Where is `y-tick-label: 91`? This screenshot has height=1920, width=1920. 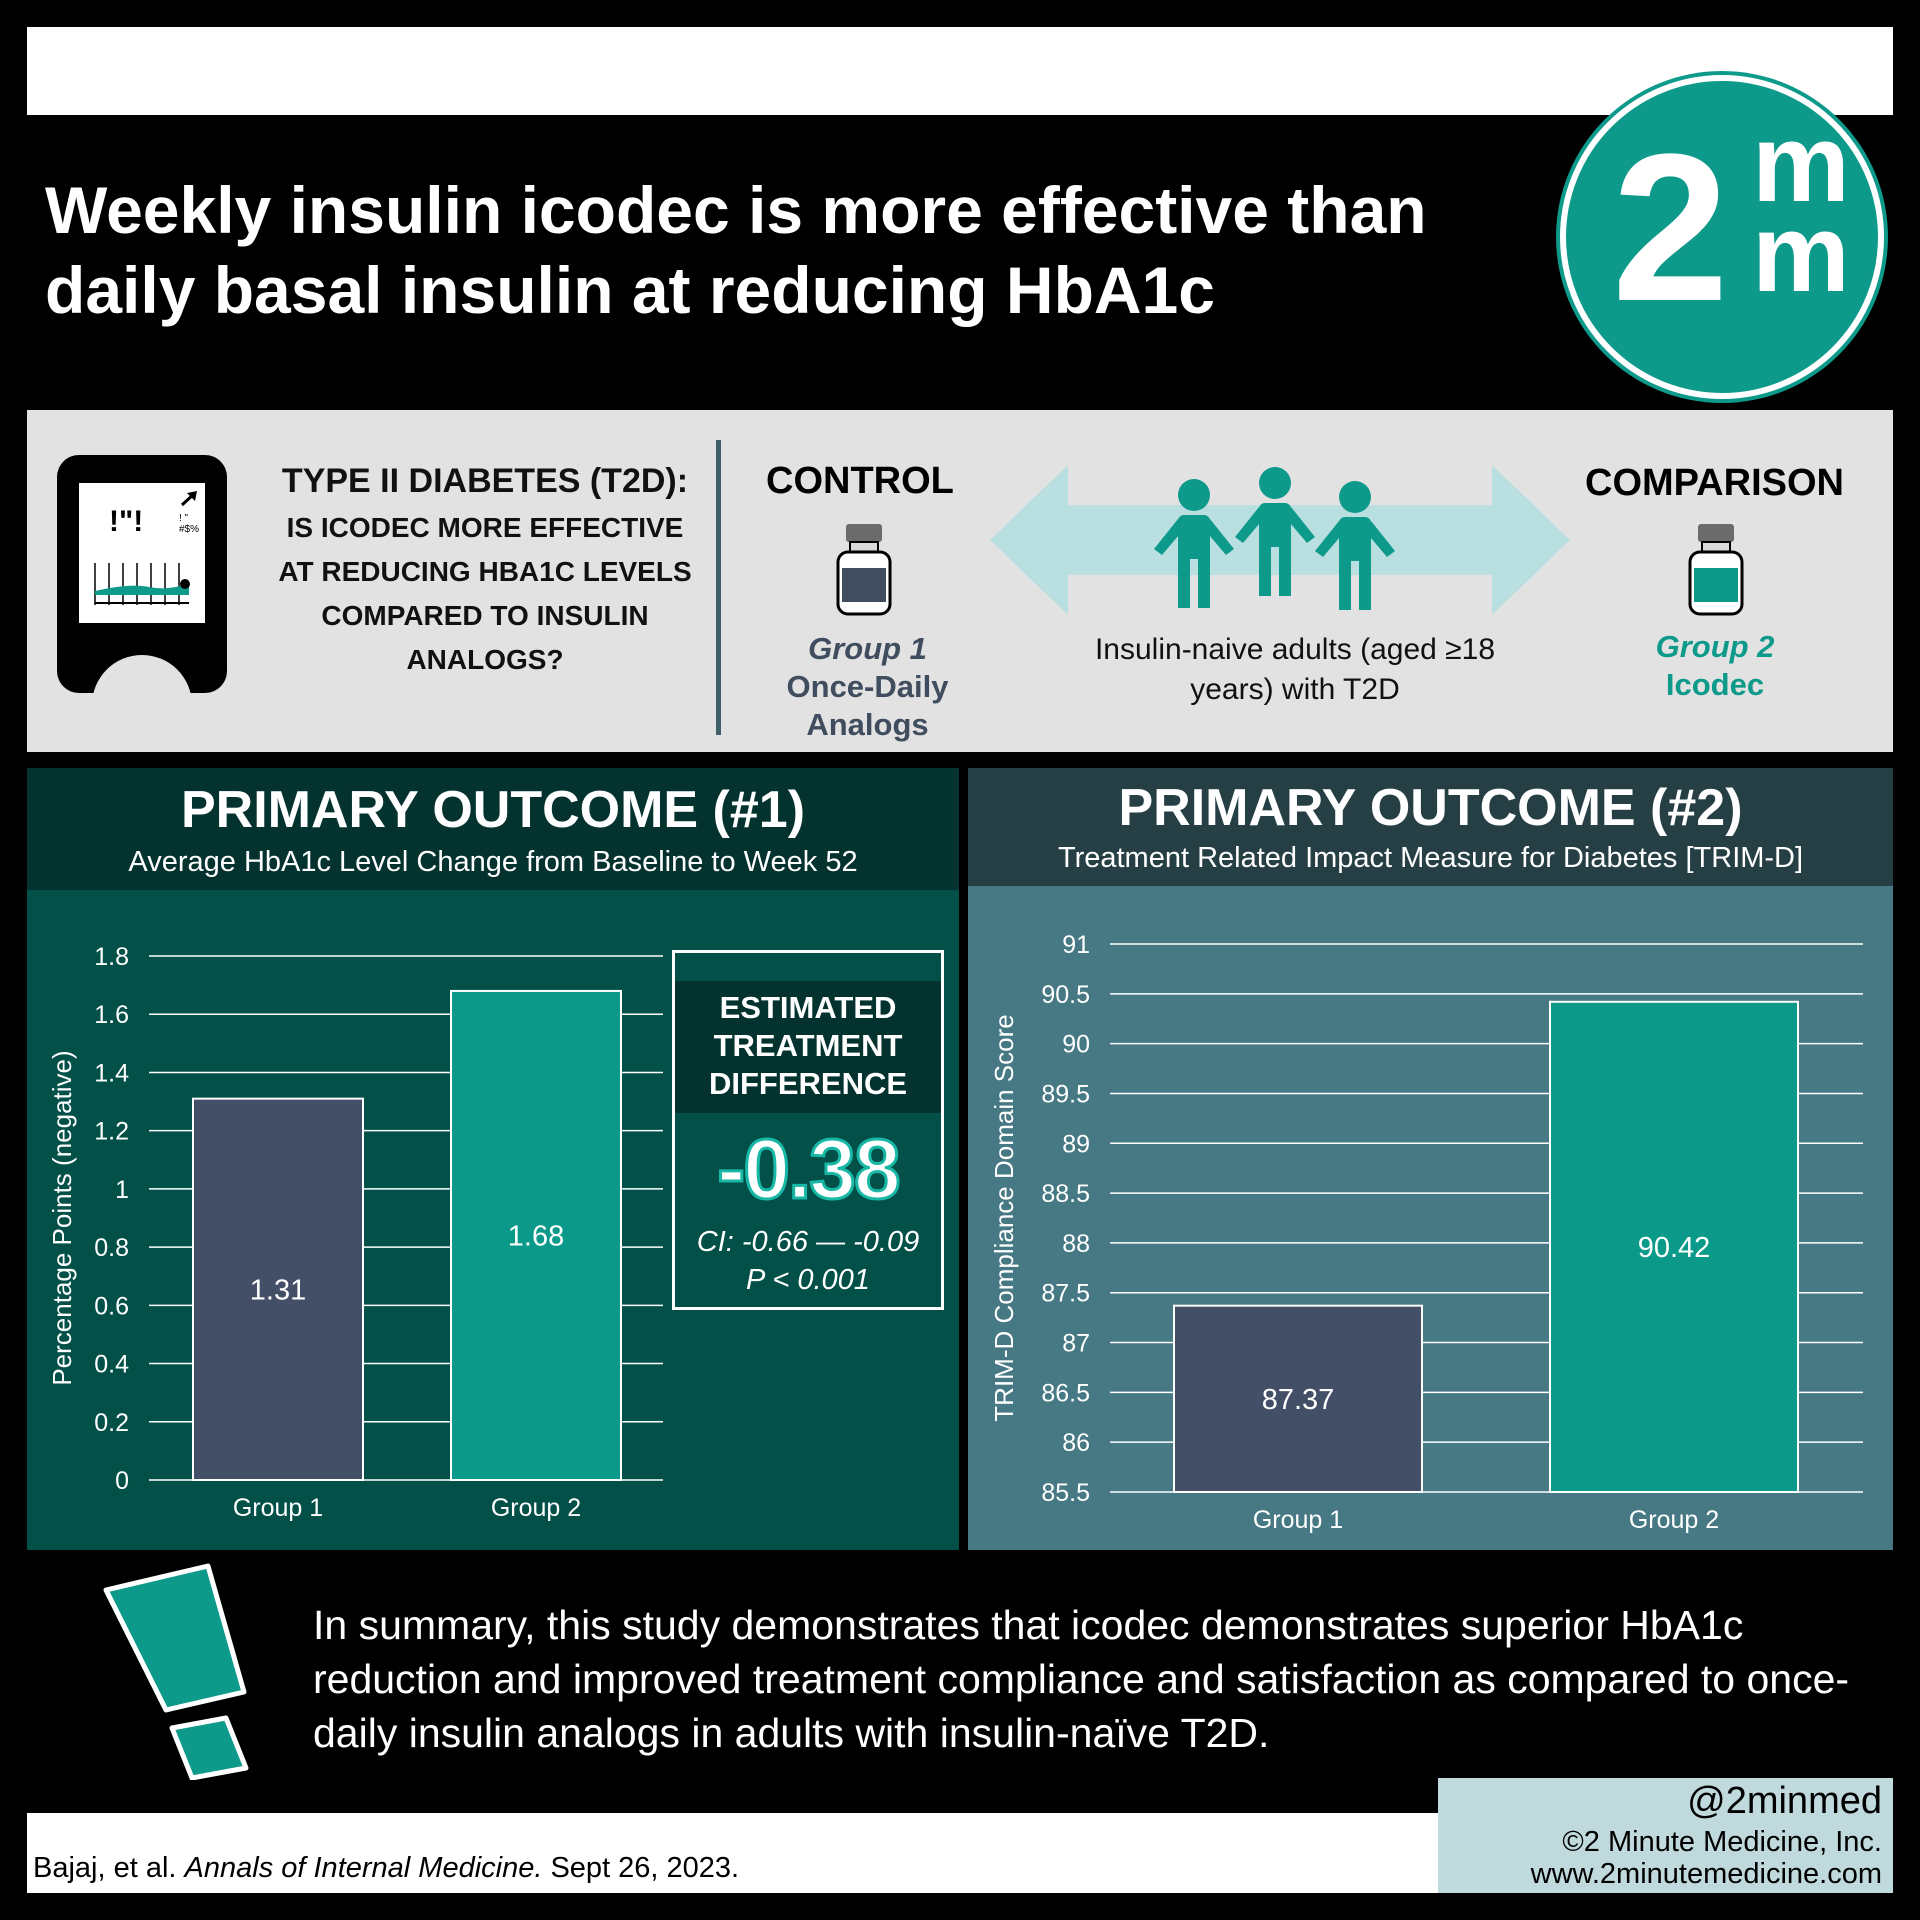 y-tick-label: 91 is located at coordinates (1076, 945).